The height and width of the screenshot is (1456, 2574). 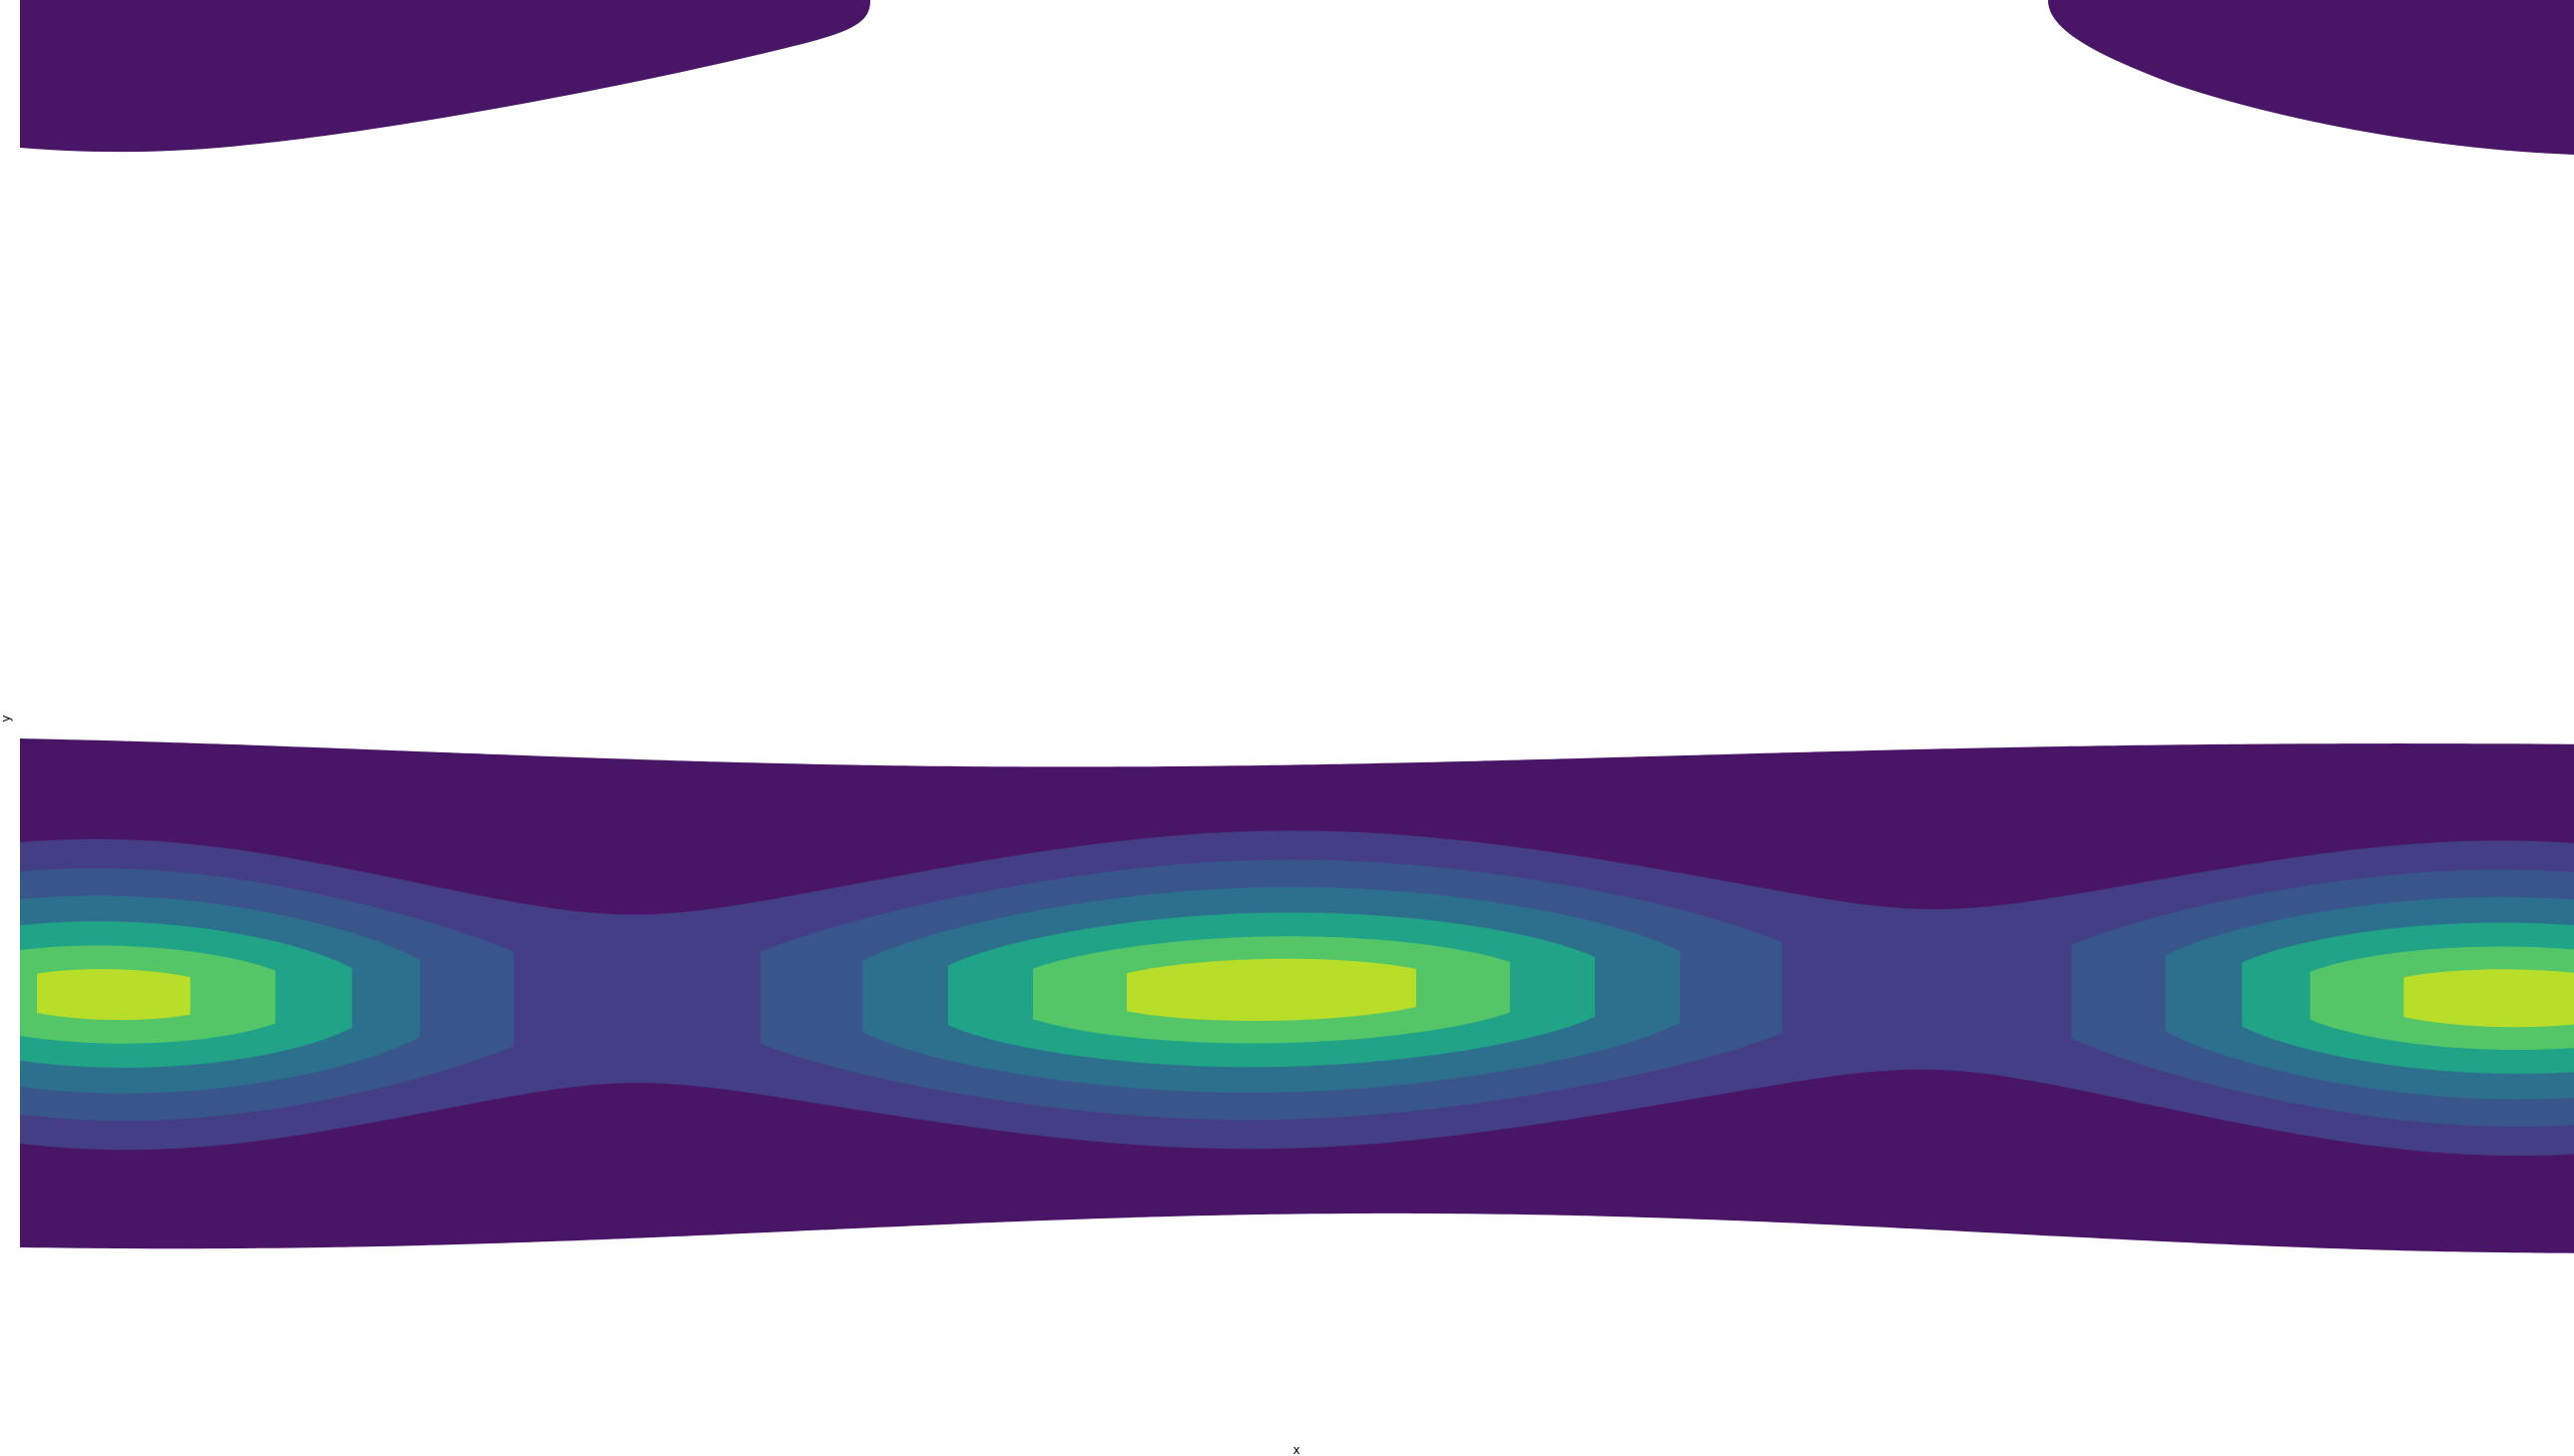 What do you see at coordinates (6, 718) in the screenshot?
I see `y-axis-label: y` at bounding box center [6, 718].